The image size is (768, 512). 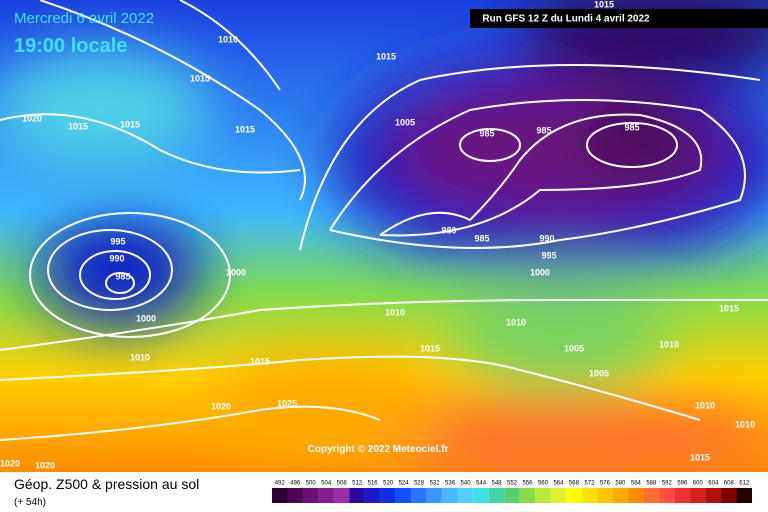 I want to click on scale-label: 516, so click(x=373, y=484).